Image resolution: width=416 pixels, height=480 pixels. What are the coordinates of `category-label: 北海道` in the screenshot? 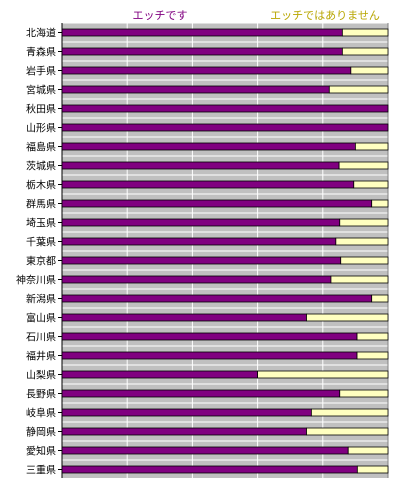 It's located at (41, 33).